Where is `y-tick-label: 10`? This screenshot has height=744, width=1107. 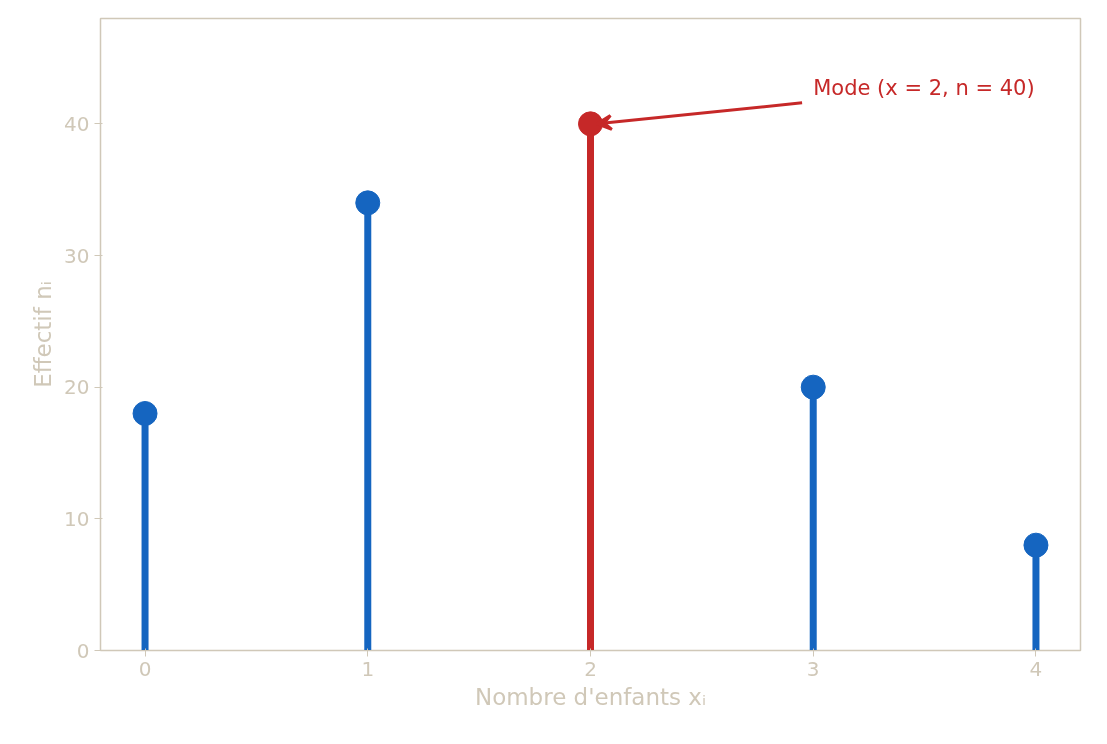 y-tick-label: 10 is located at coordinates (77, 518).